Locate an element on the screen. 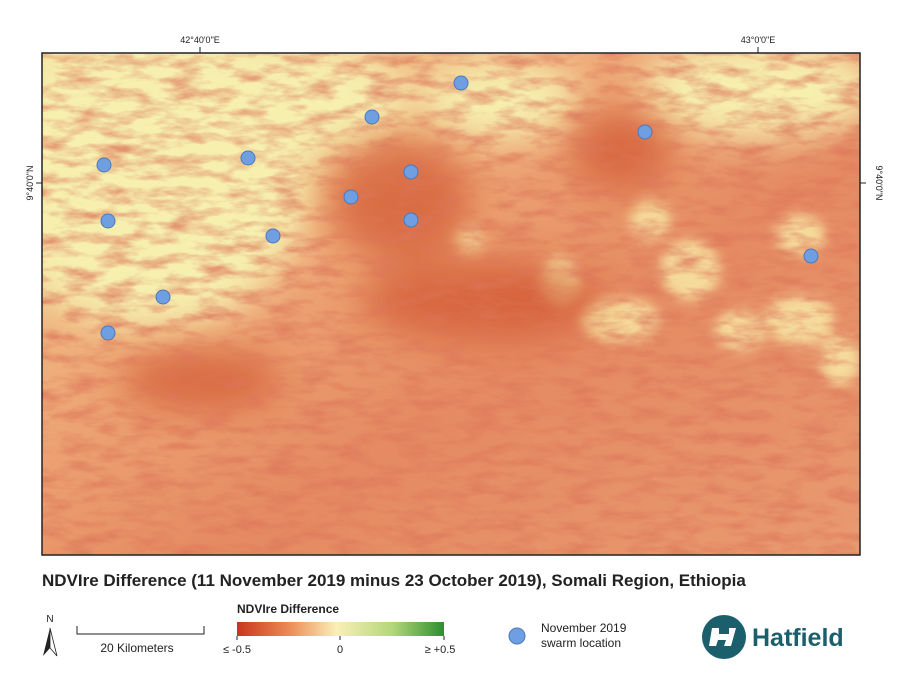 This screenshot has height=695, width=900. logo: Hatfield is located at coordinates (773, 637).